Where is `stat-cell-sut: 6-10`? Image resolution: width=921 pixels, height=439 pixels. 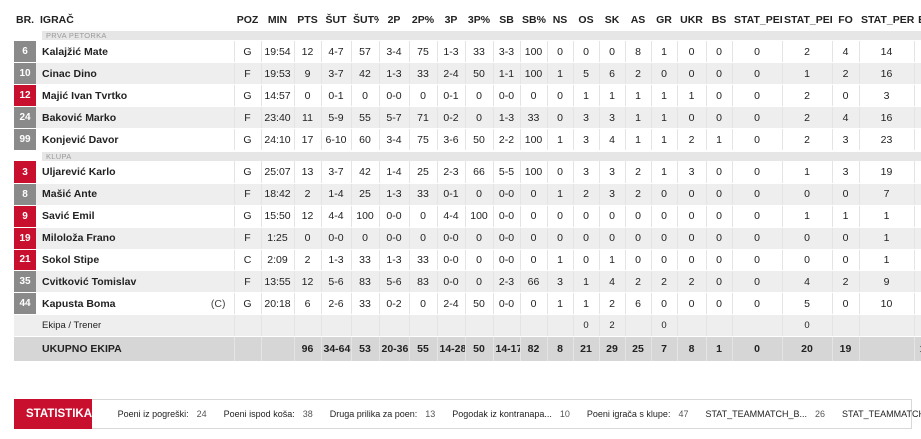
stat-cell-sut: 6-10 is located at coordinates (335, 139).